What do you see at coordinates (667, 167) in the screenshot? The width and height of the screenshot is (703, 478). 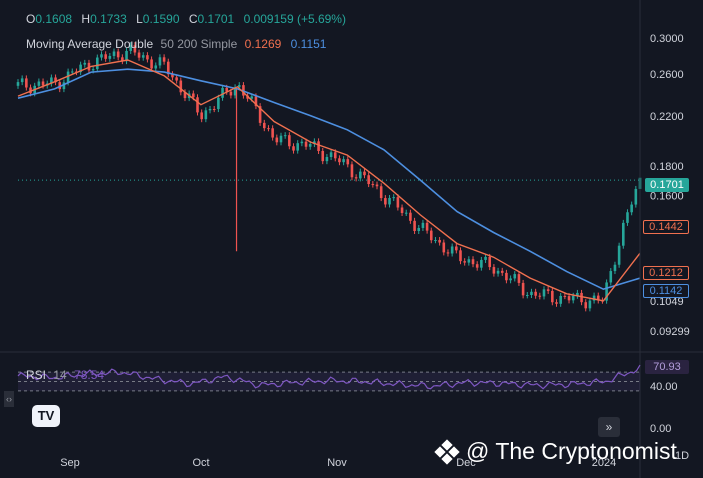 I see `price-tick-label: 0.1800` at bounding box center [667, 167].